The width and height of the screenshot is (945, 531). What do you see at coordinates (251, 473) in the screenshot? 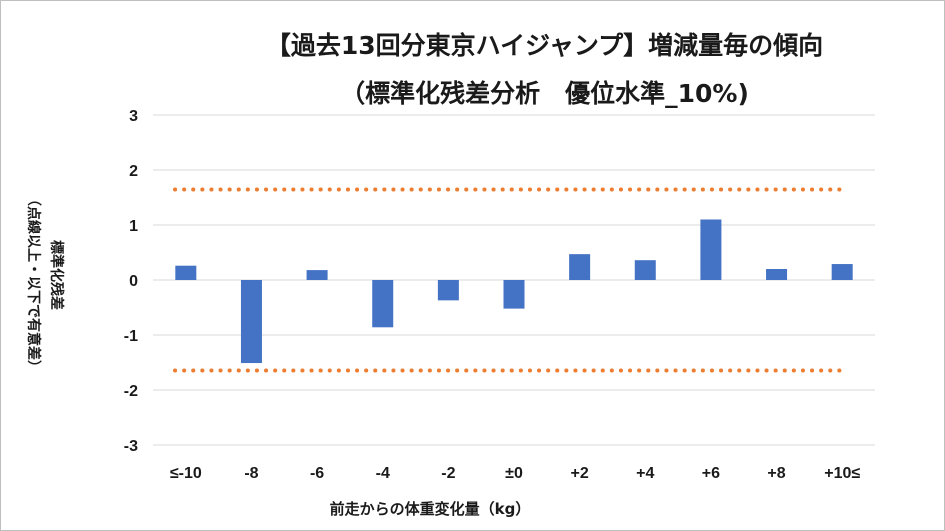
I see `x-tick-label: -8` at bounding box center [251, 473].